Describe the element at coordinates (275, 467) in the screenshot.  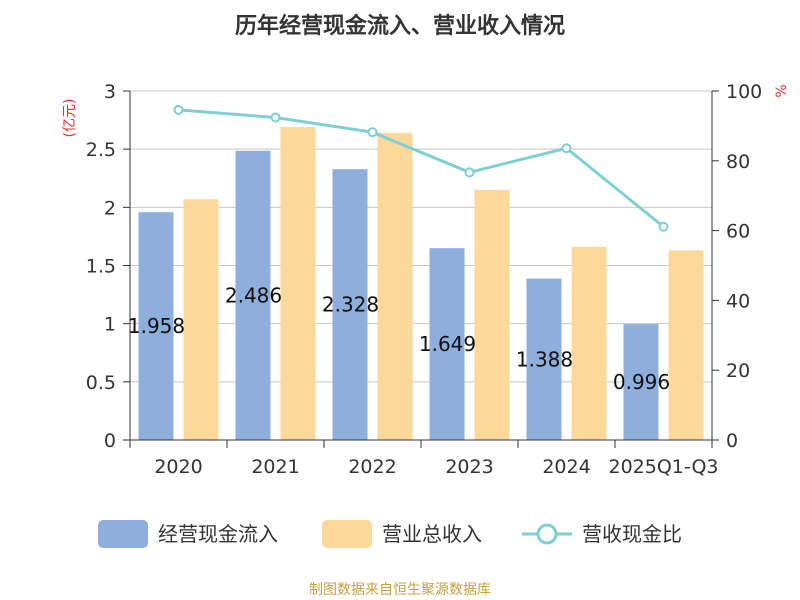
I see `x-tick-label: 2021` at that location.